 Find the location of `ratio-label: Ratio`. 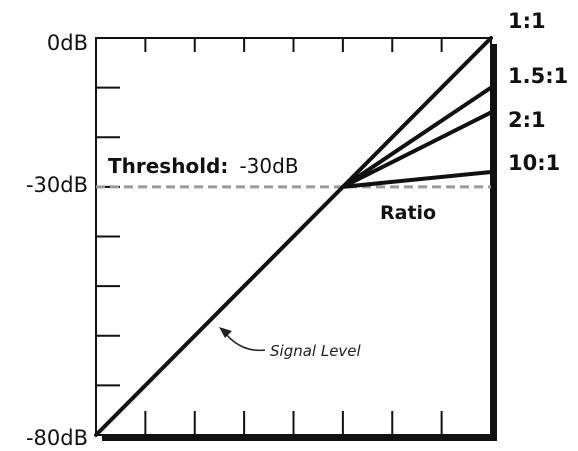

ratio-label: Ratio is located at coordinates (408, 213).